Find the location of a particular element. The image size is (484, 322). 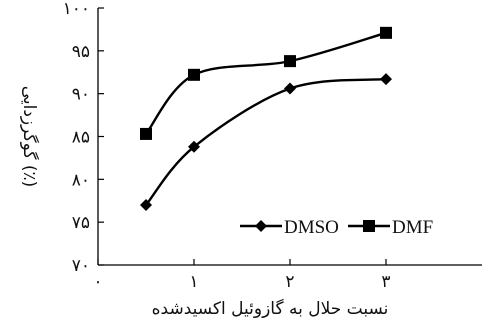

x-tick-label: ۲ is located at coordinates (289, 282).